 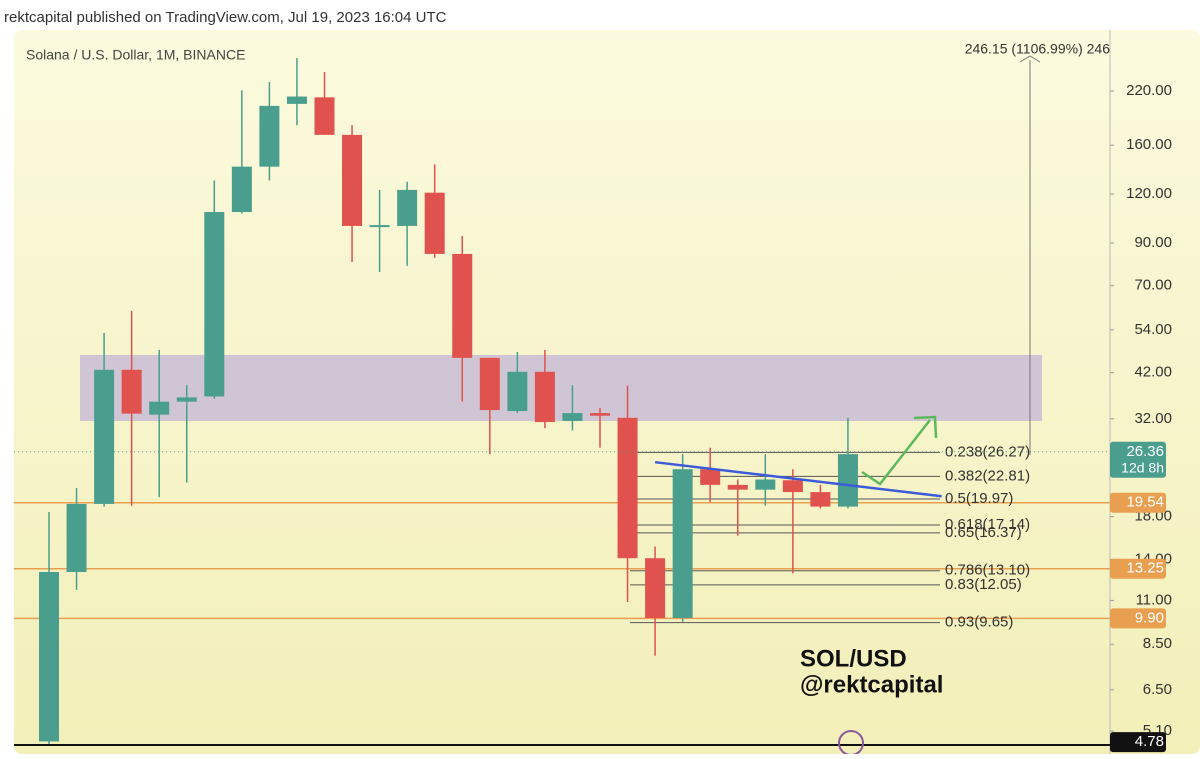 I want to click on fib-label: 0.93(9.65), so click(x=979, y=622).